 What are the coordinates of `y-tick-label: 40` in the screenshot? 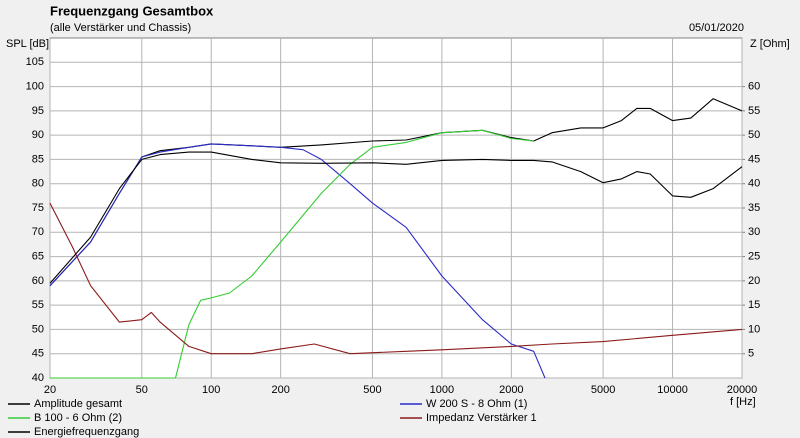 It's located at (38, 378).